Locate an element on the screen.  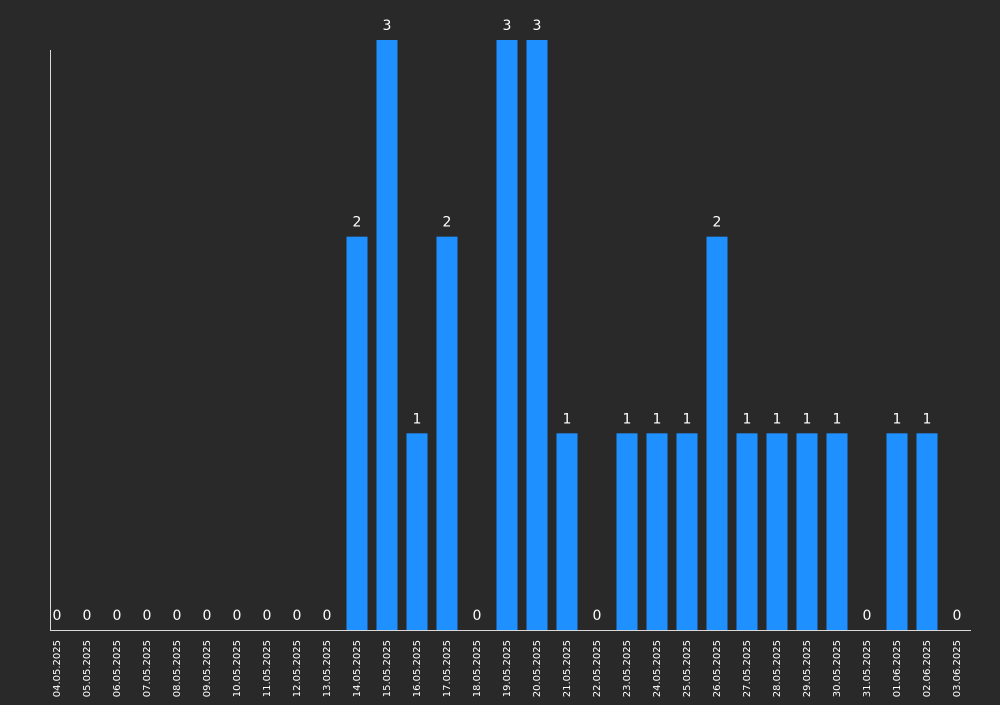
value-label-04.05.2025: 0 is located at coordinates (57, 616).